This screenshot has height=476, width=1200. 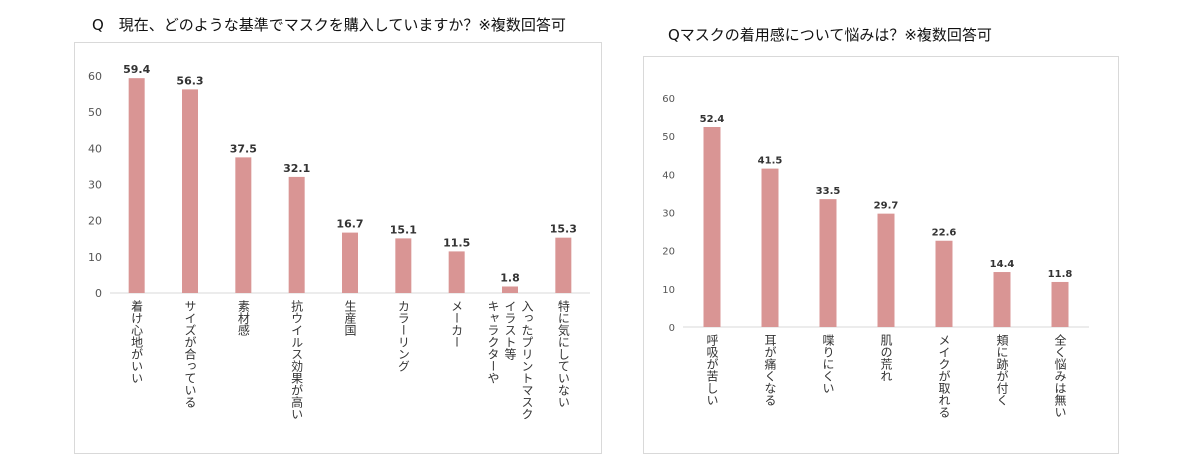 I want to click on left-y-tick: 40, so click(x=95, y=148).